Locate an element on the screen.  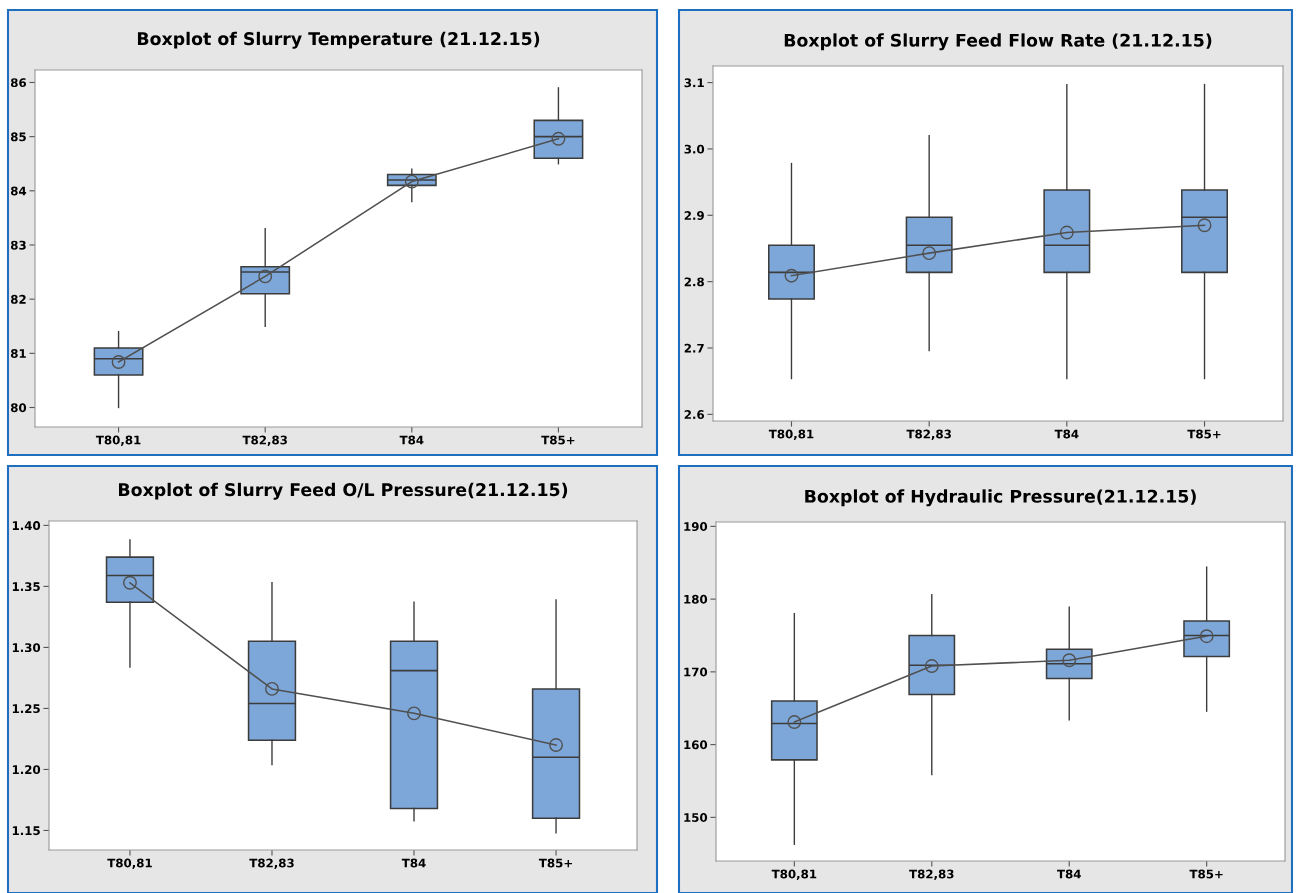
y-tick-label: 86 is located at coordinates (18, 83).